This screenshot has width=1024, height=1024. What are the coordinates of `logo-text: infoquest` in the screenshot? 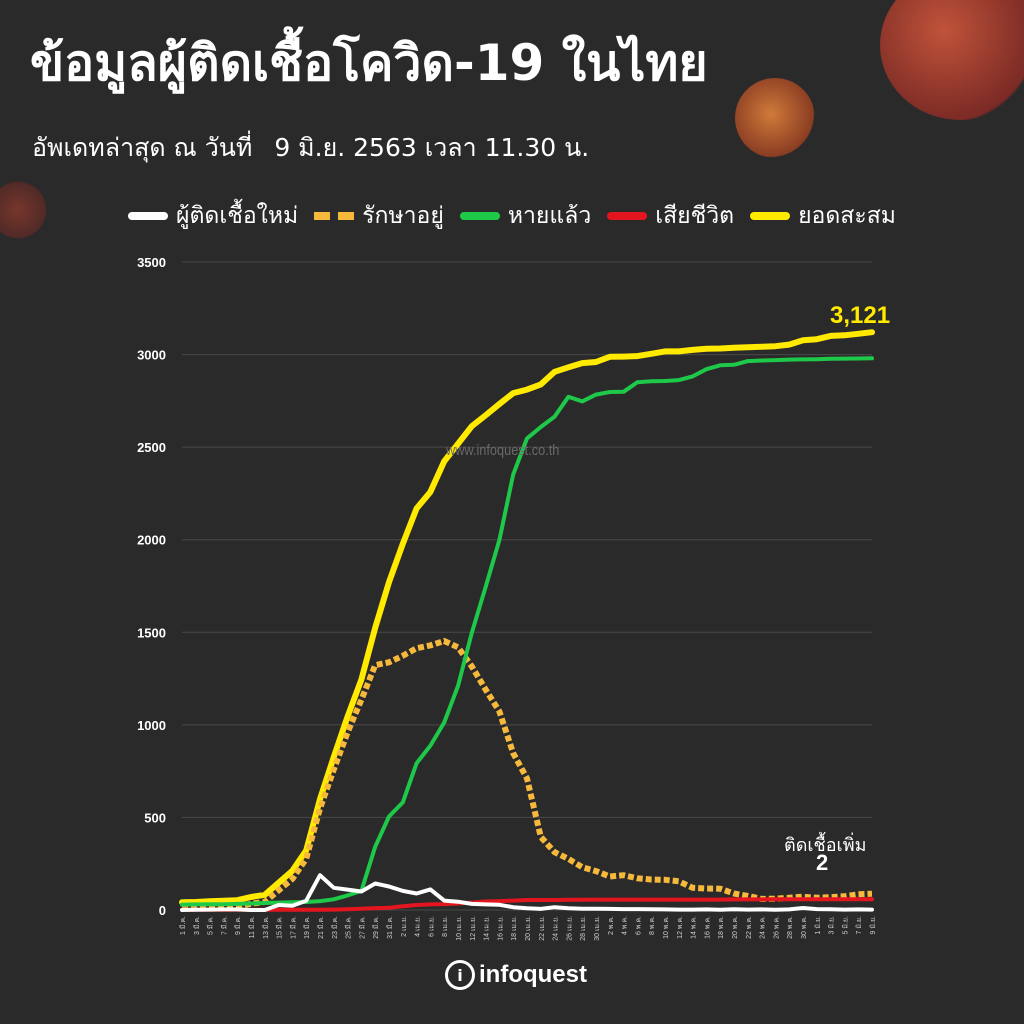 It's located at (533, 974).